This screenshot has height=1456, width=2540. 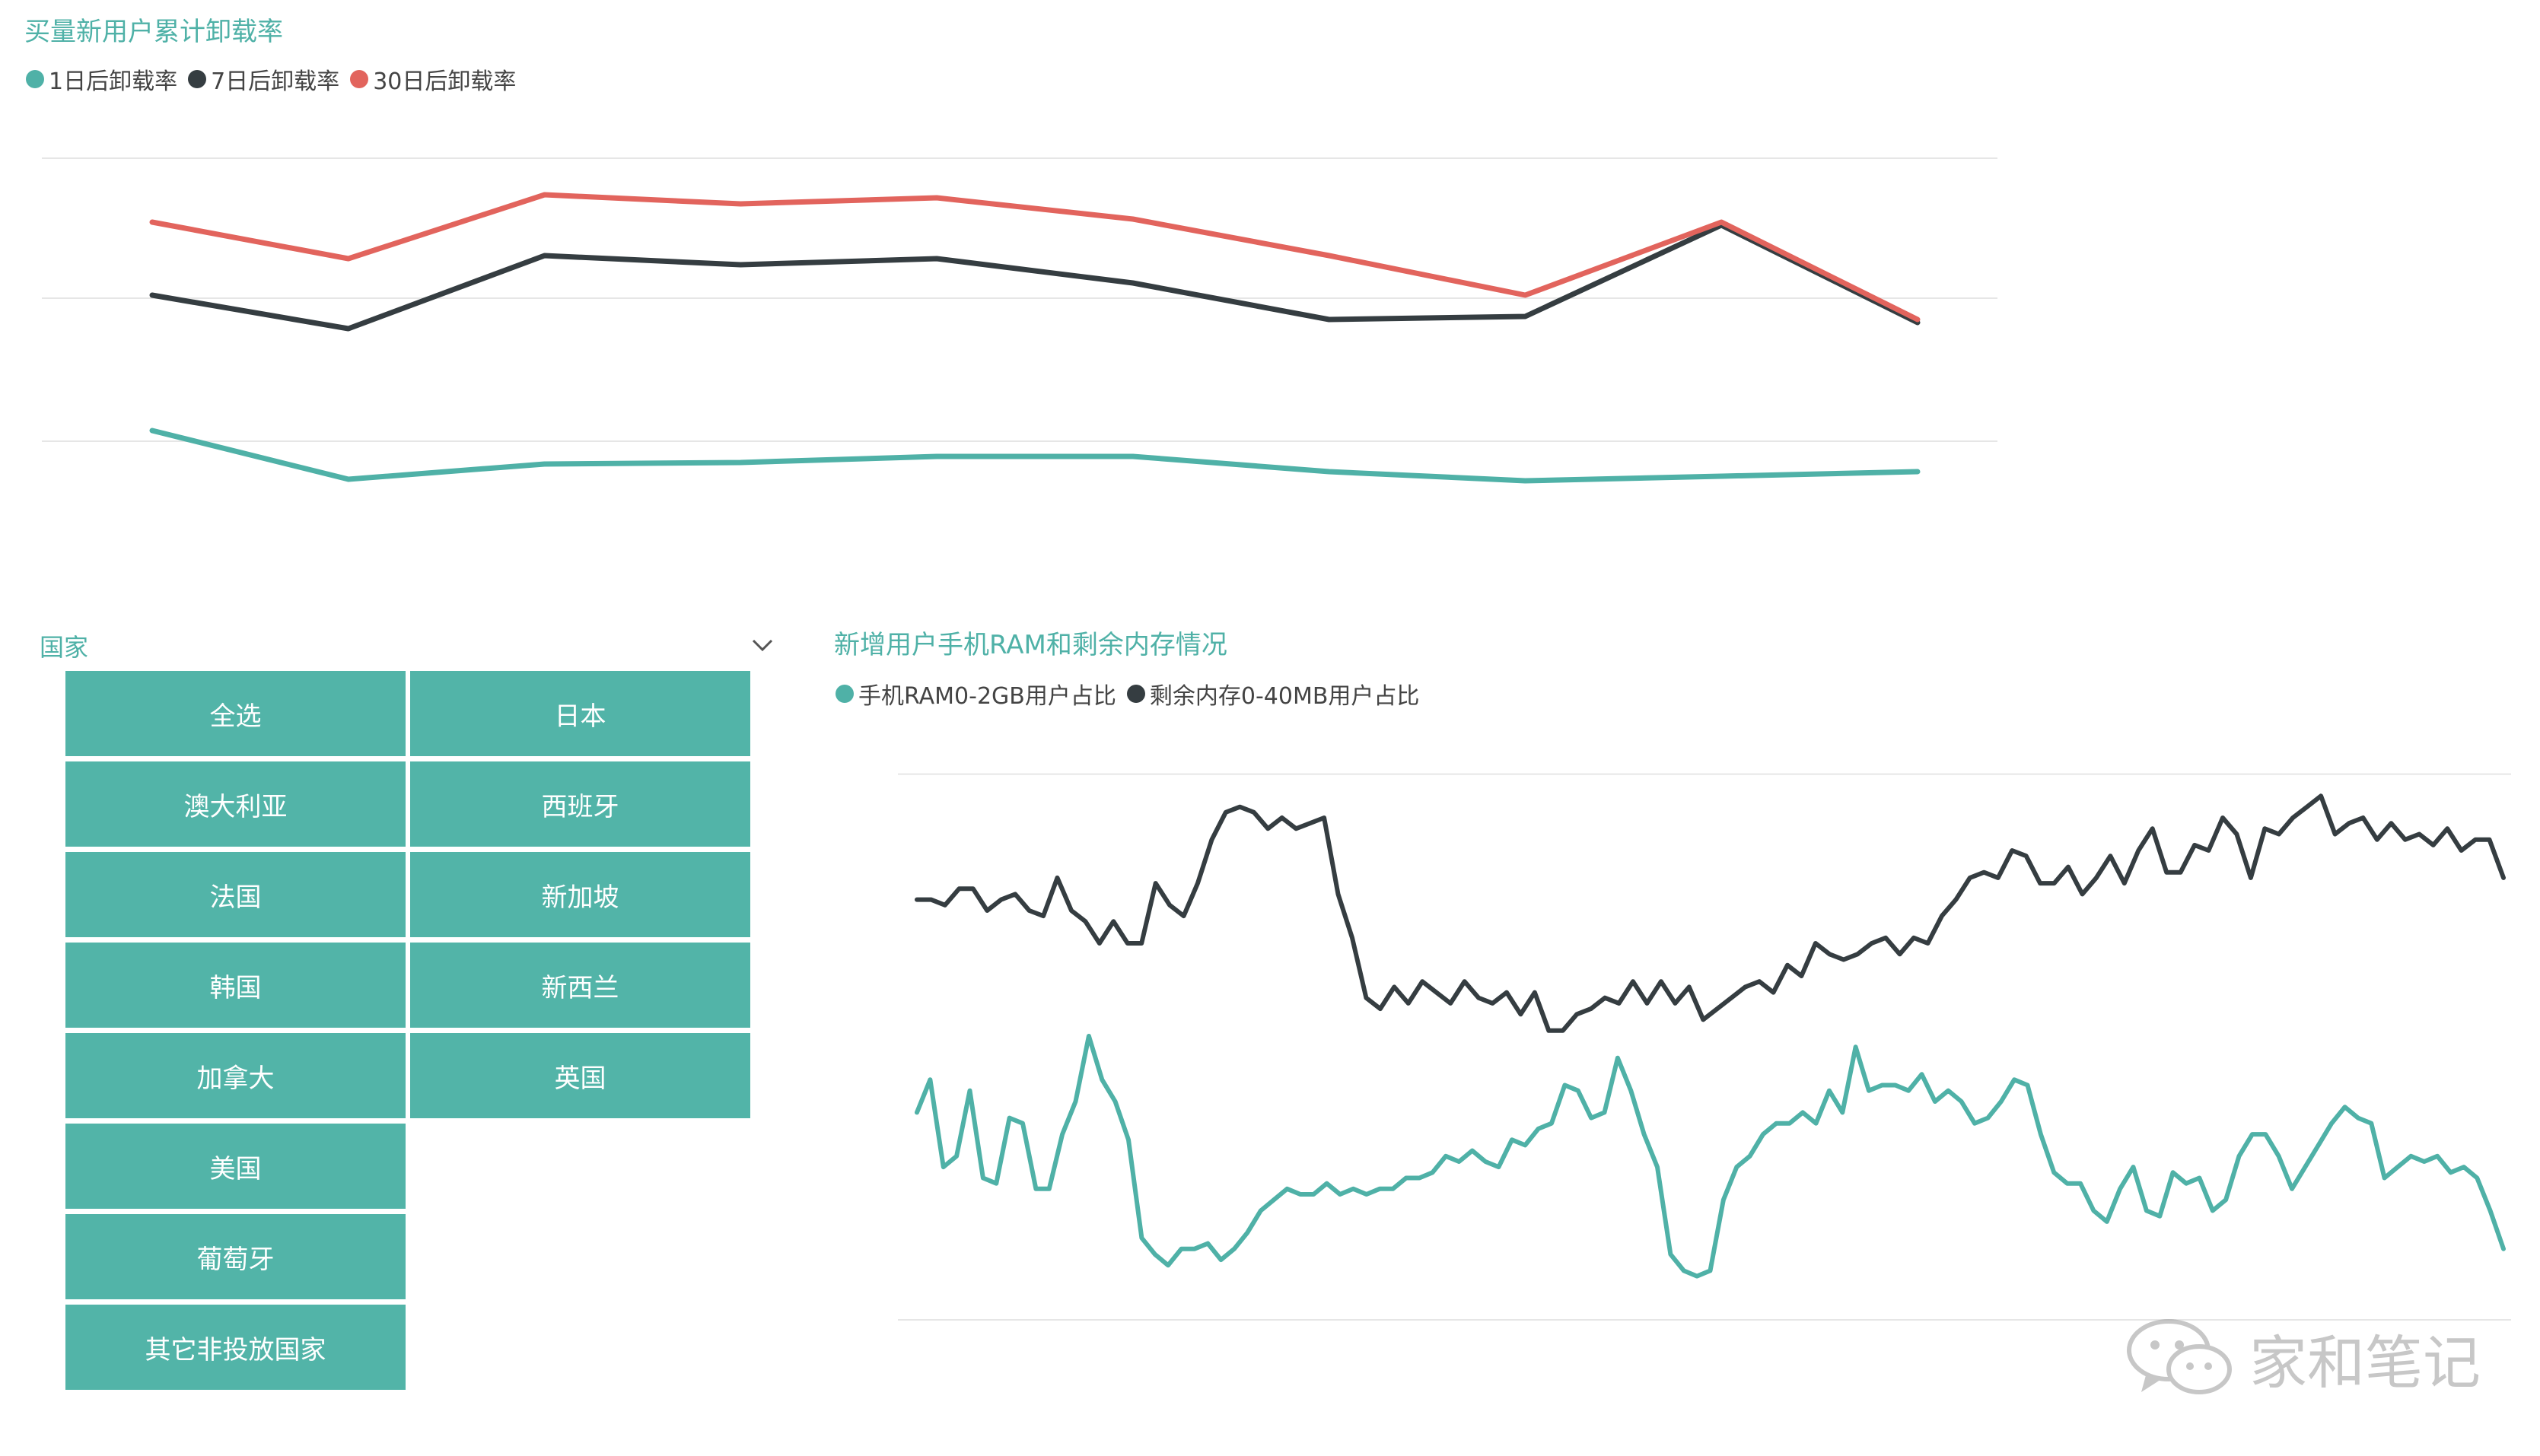 I want to click on watermark: 家和笔记, so click(x=2302, y=1358).